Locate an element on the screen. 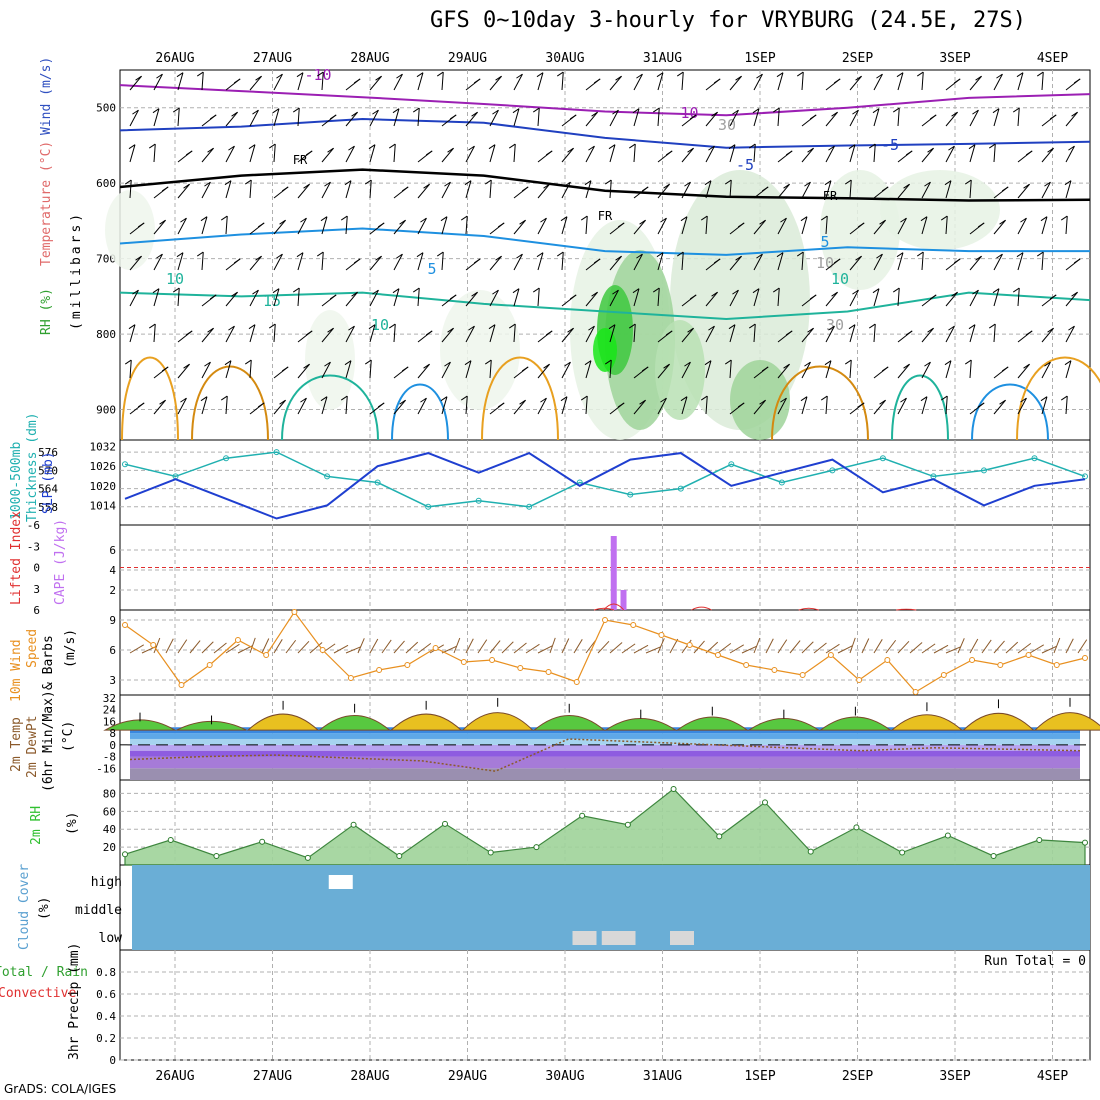  temp-tick-label: 8 is located at coordinates (112, 733).